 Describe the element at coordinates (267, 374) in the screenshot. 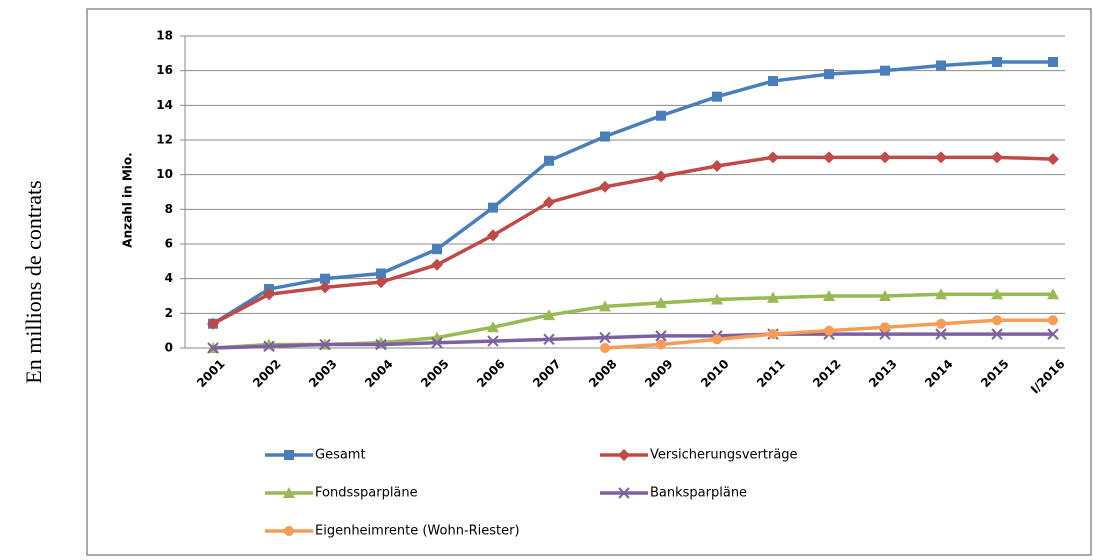

I see `x-tick-label: 2002` at that location.